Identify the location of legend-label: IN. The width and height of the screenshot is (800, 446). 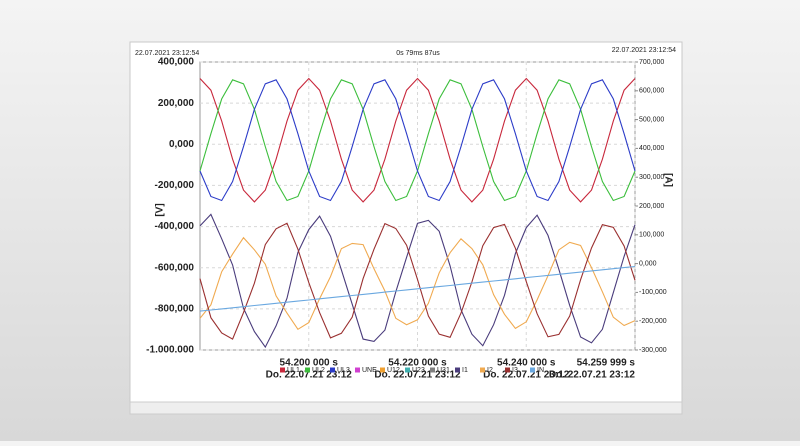
(540, 370).